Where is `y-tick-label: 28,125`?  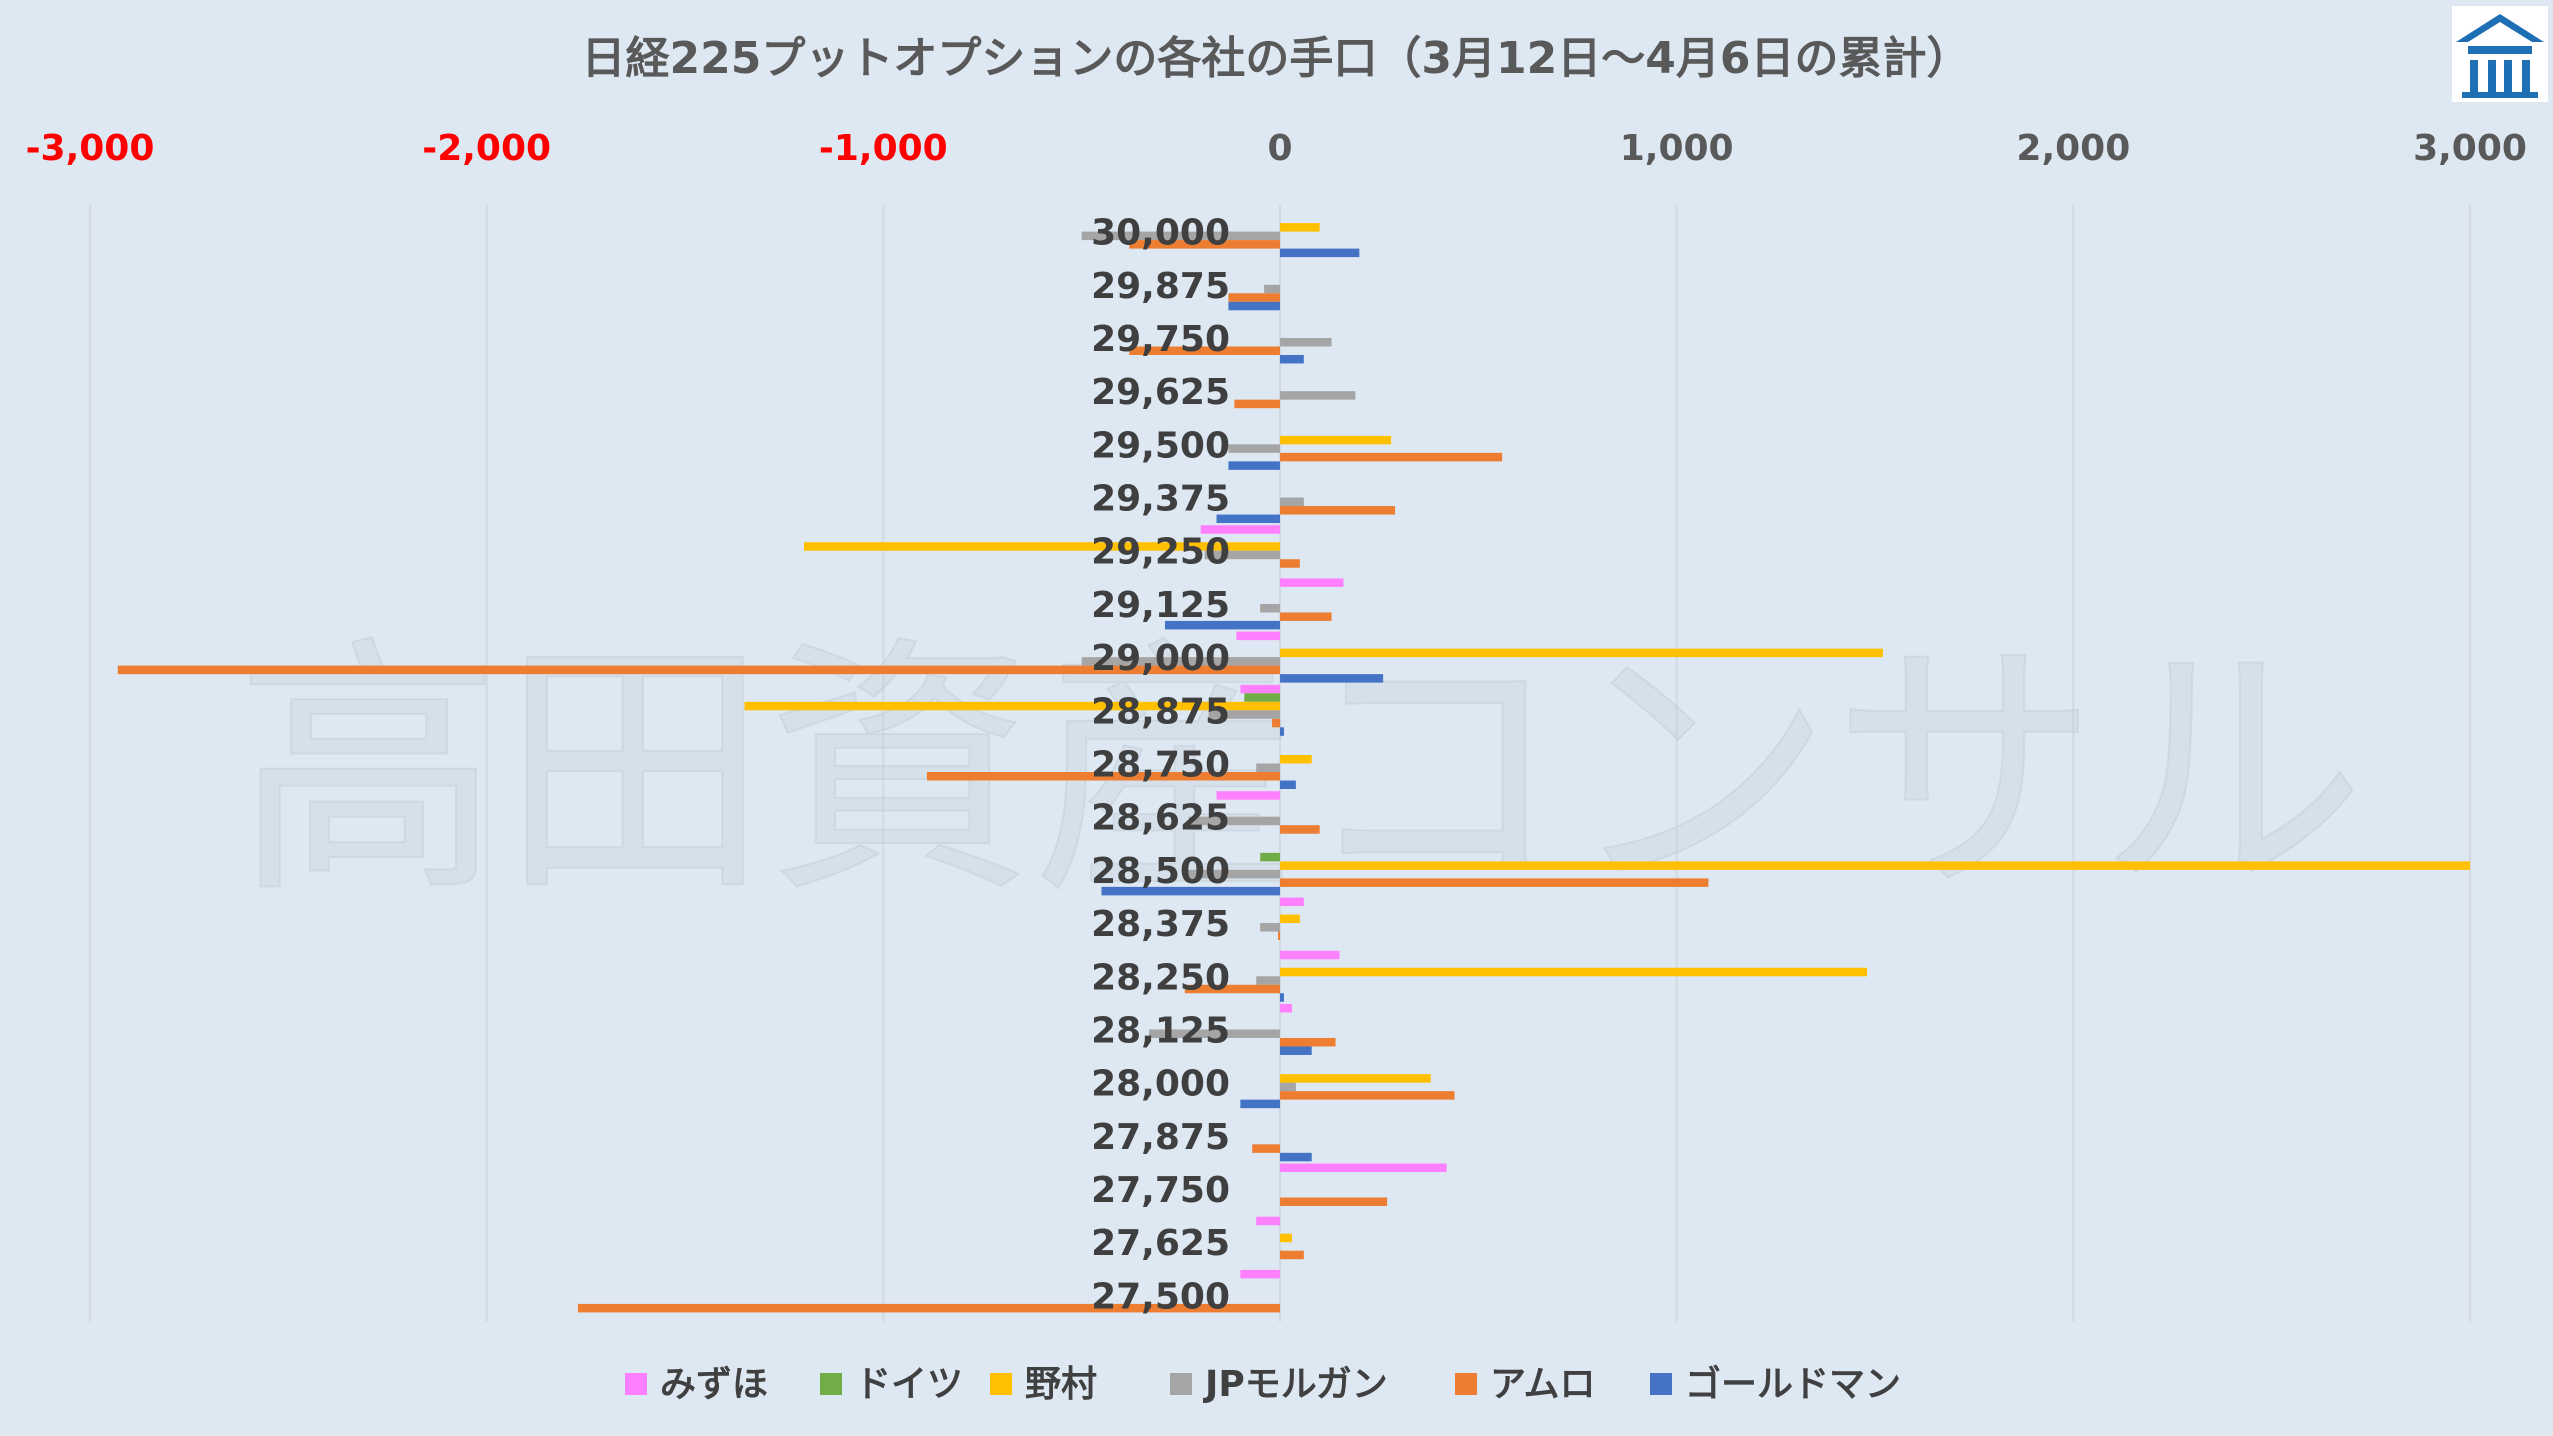 y-tick-label: 28,125 is located at coordinates (1160, 1030).